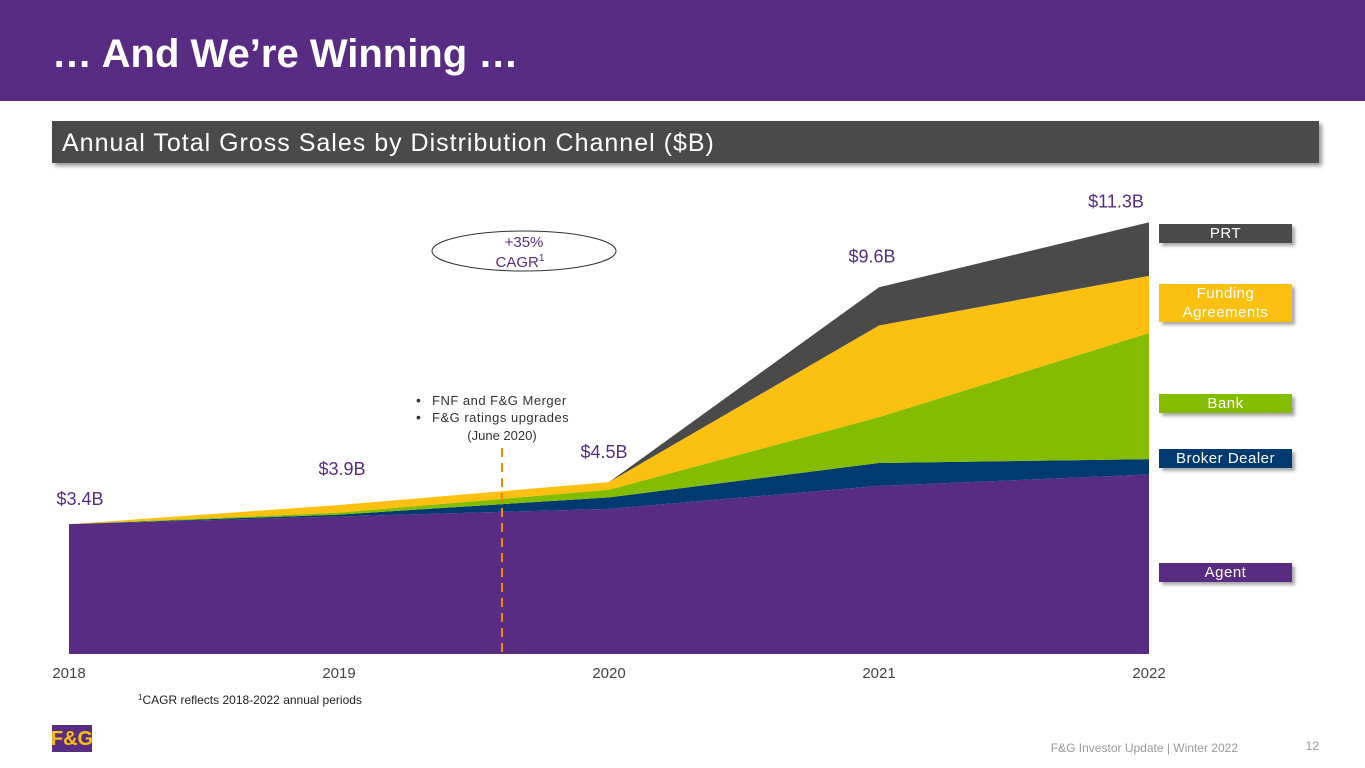  I want to click on footnote-text: CAGR reflects 2018-2022 annual periods, so click(251, 700).